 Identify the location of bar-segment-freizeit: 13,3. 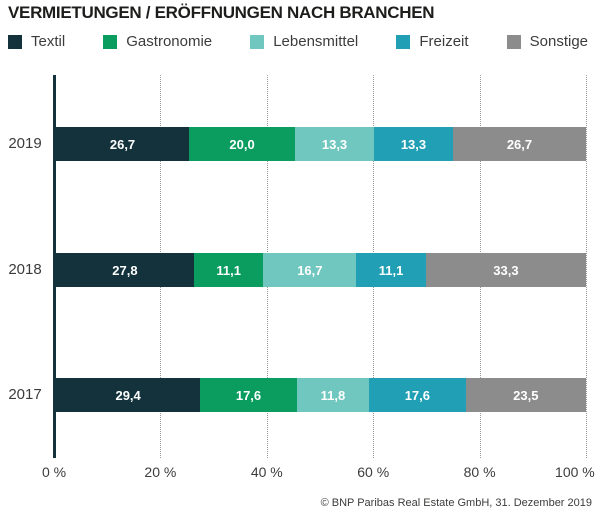
(413, 144).